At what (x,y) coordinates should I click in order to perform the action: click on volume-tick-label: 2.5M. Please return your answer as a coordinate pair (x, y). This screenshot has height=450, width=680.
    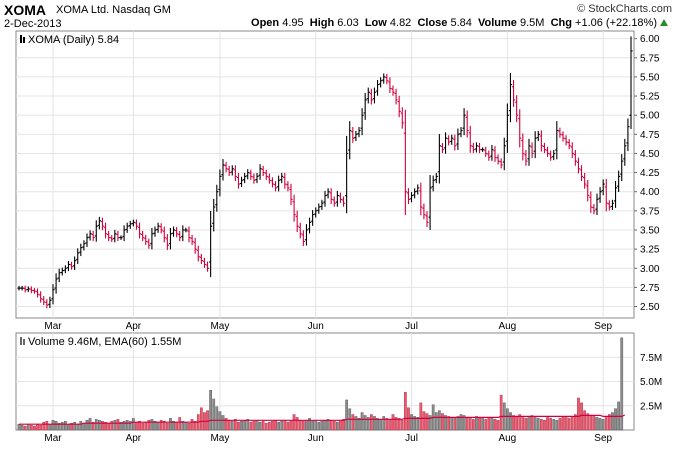
    Looking at the image, I should click on (651, 406).